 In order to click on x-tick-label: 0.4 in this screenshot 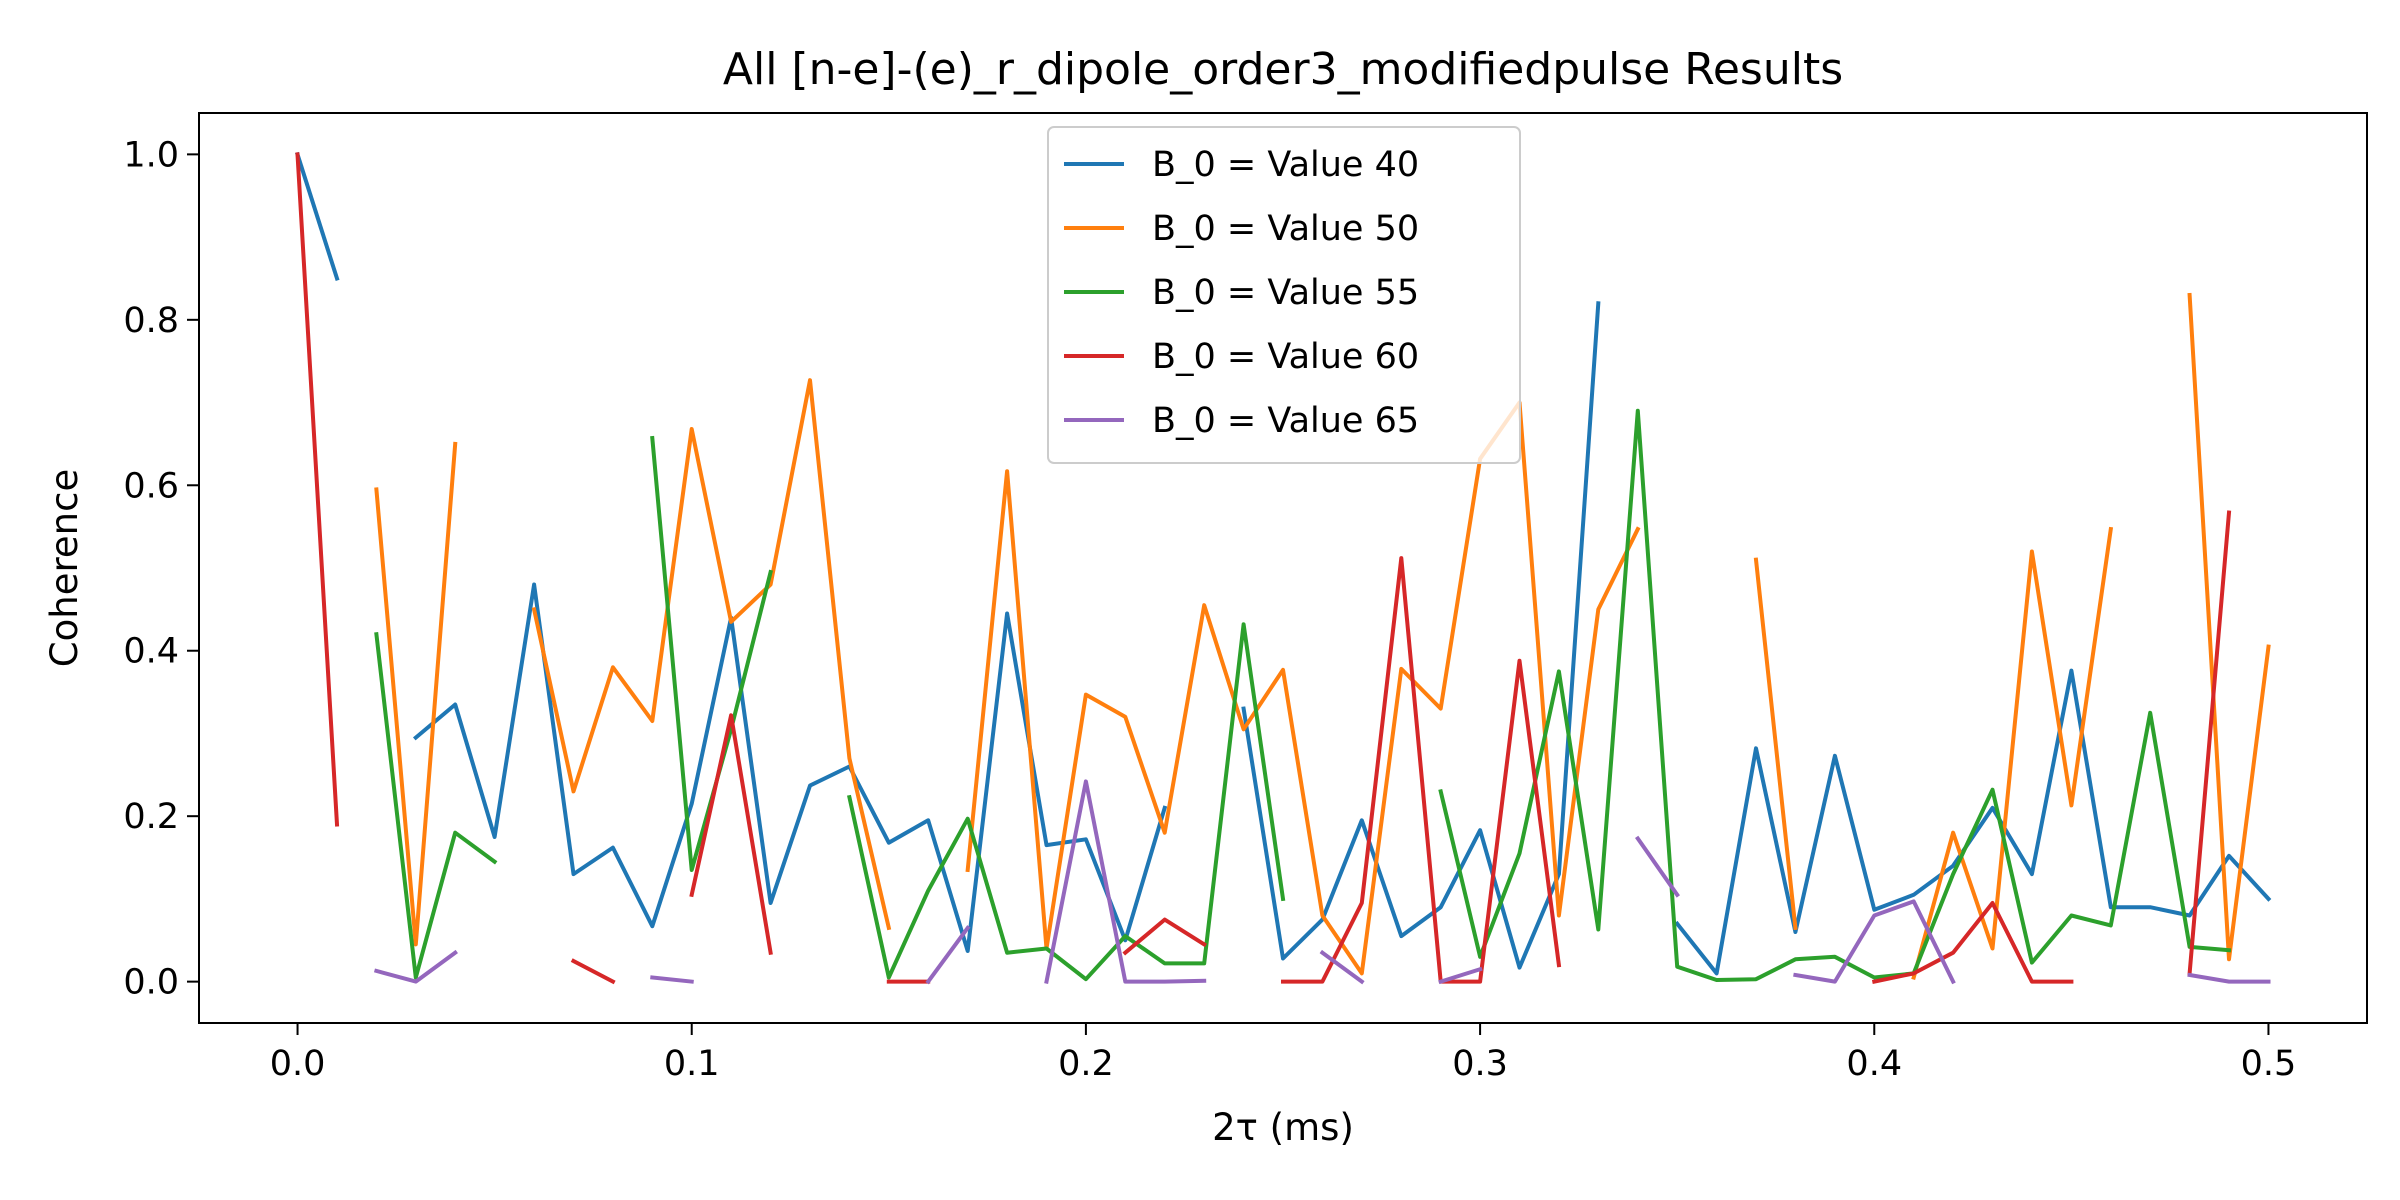, I will do `click(1874, 1064)`.